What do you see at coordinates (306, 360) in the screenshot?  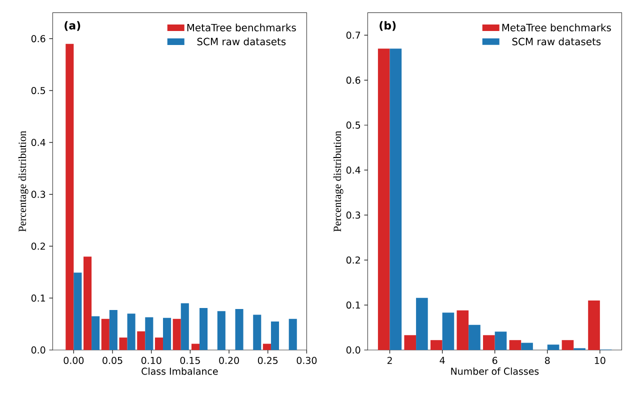 I see `x-tick-label: 0.30` at bounding box center [306, 360].